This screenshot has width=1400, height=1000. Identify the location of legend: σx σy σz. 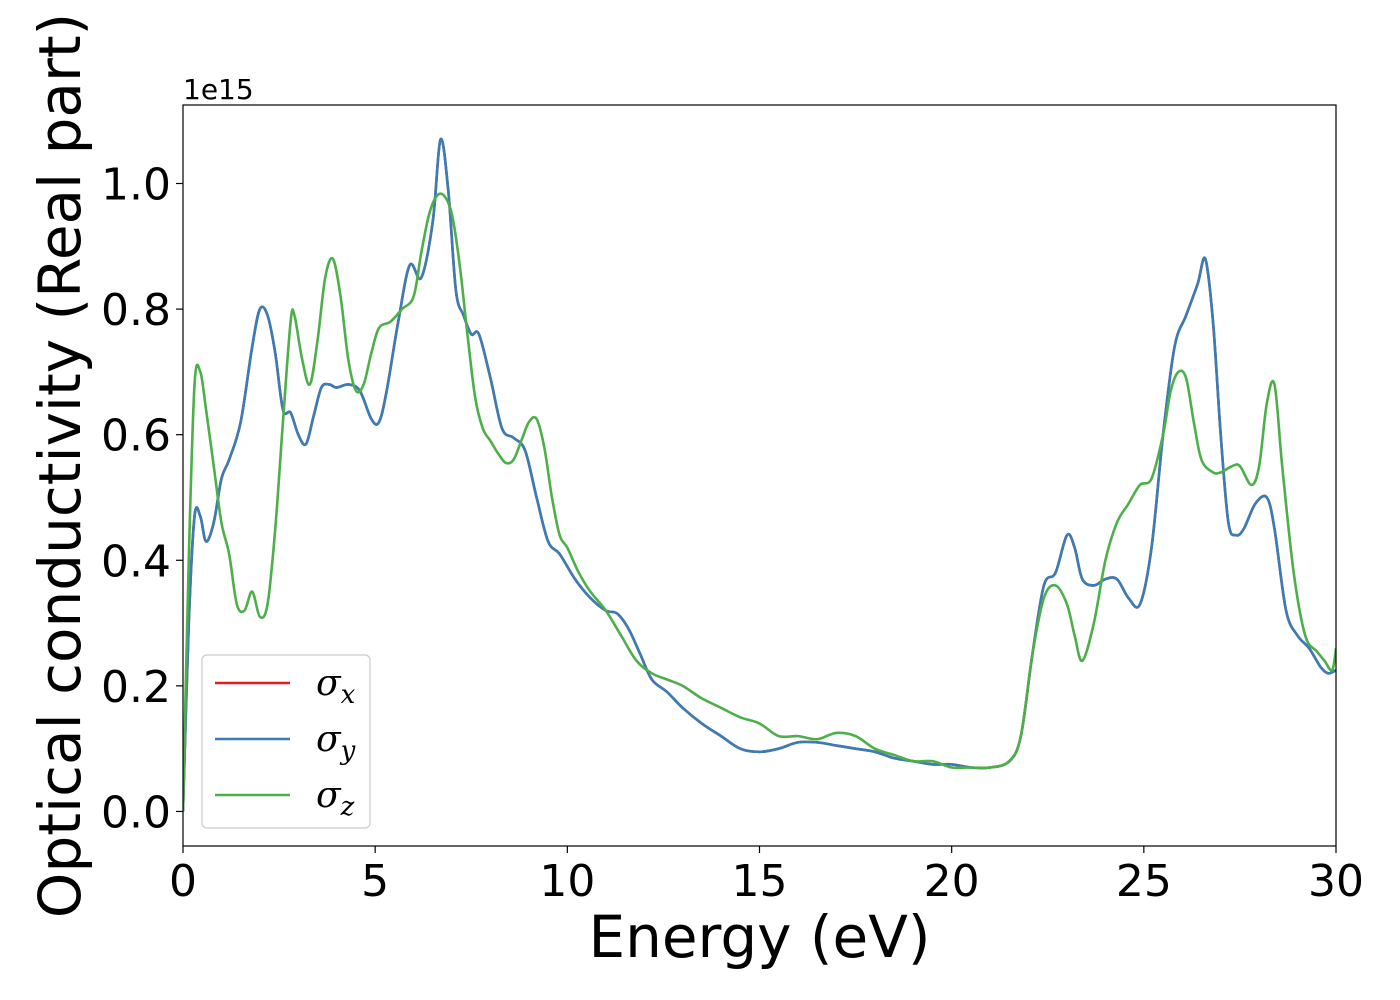
(286, 741).